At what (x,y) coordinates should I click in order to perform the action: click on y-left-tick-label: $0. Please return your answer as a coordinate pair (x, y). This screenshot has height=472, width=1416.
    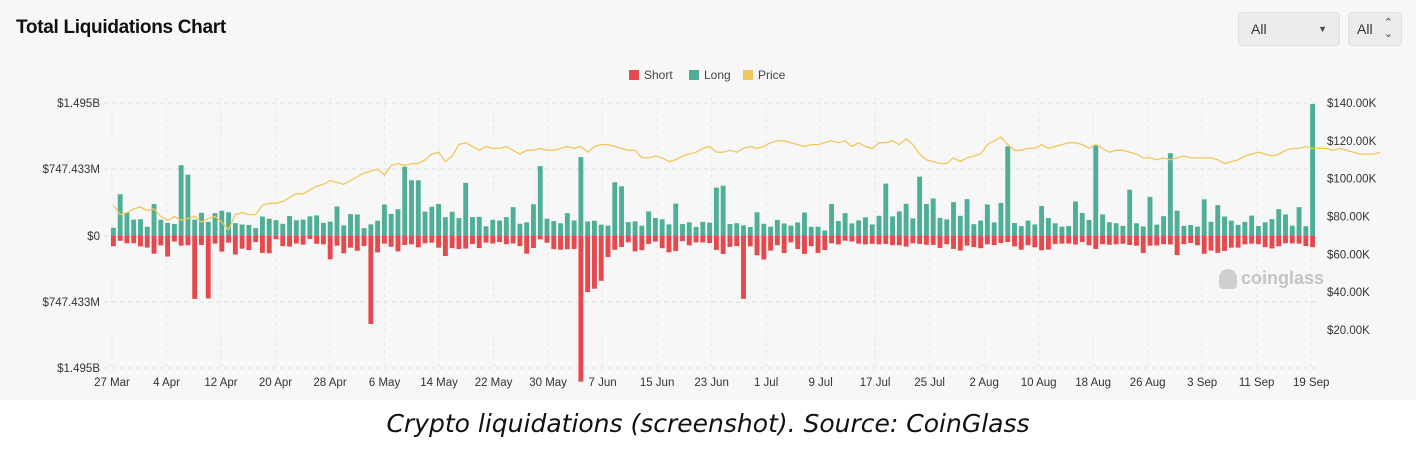
    Looking at the image, I should click on (93, 237).